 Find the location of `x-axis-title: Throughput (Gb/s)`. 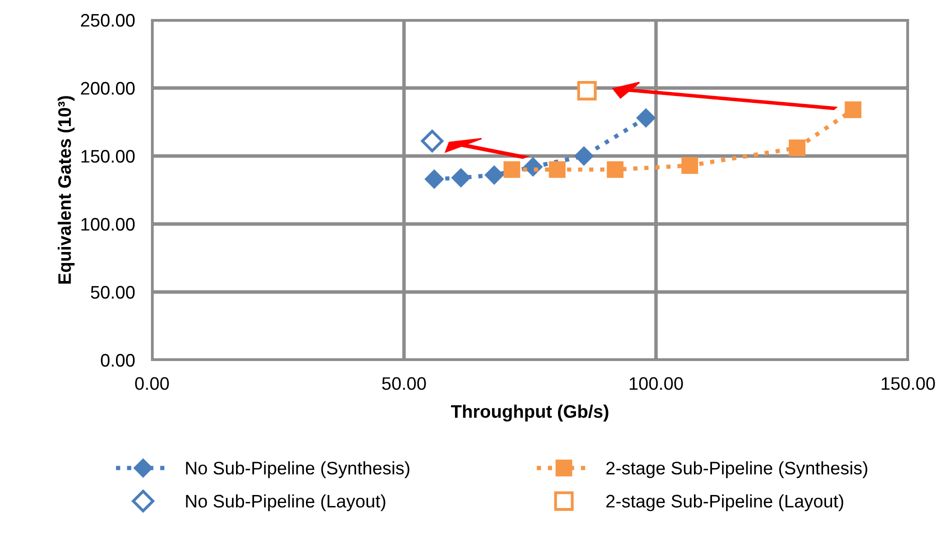

x-axis-title: Throughput (Gb/s) is located at coordinates (529, 413).